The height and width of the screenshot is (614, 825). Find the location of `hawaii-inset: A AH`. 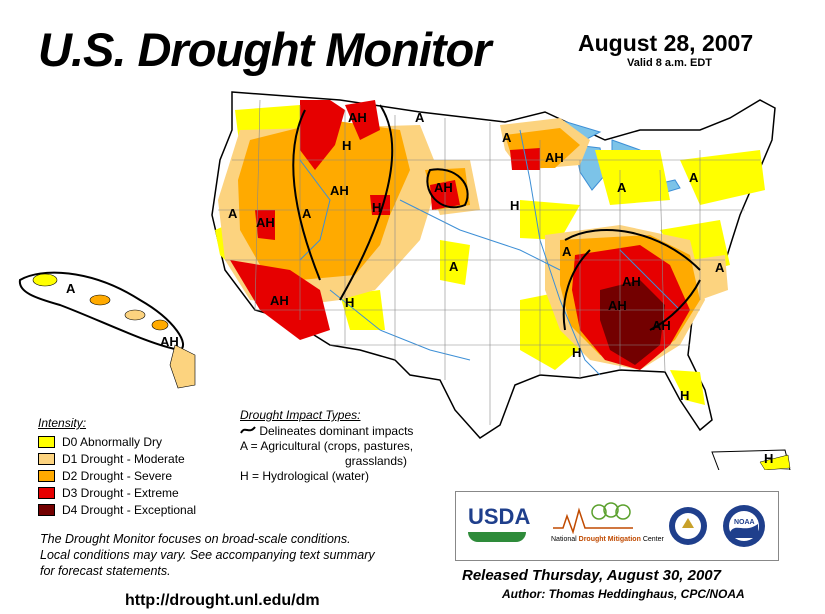

hawaii-inset: A AH is located at coordinates (107, 330).